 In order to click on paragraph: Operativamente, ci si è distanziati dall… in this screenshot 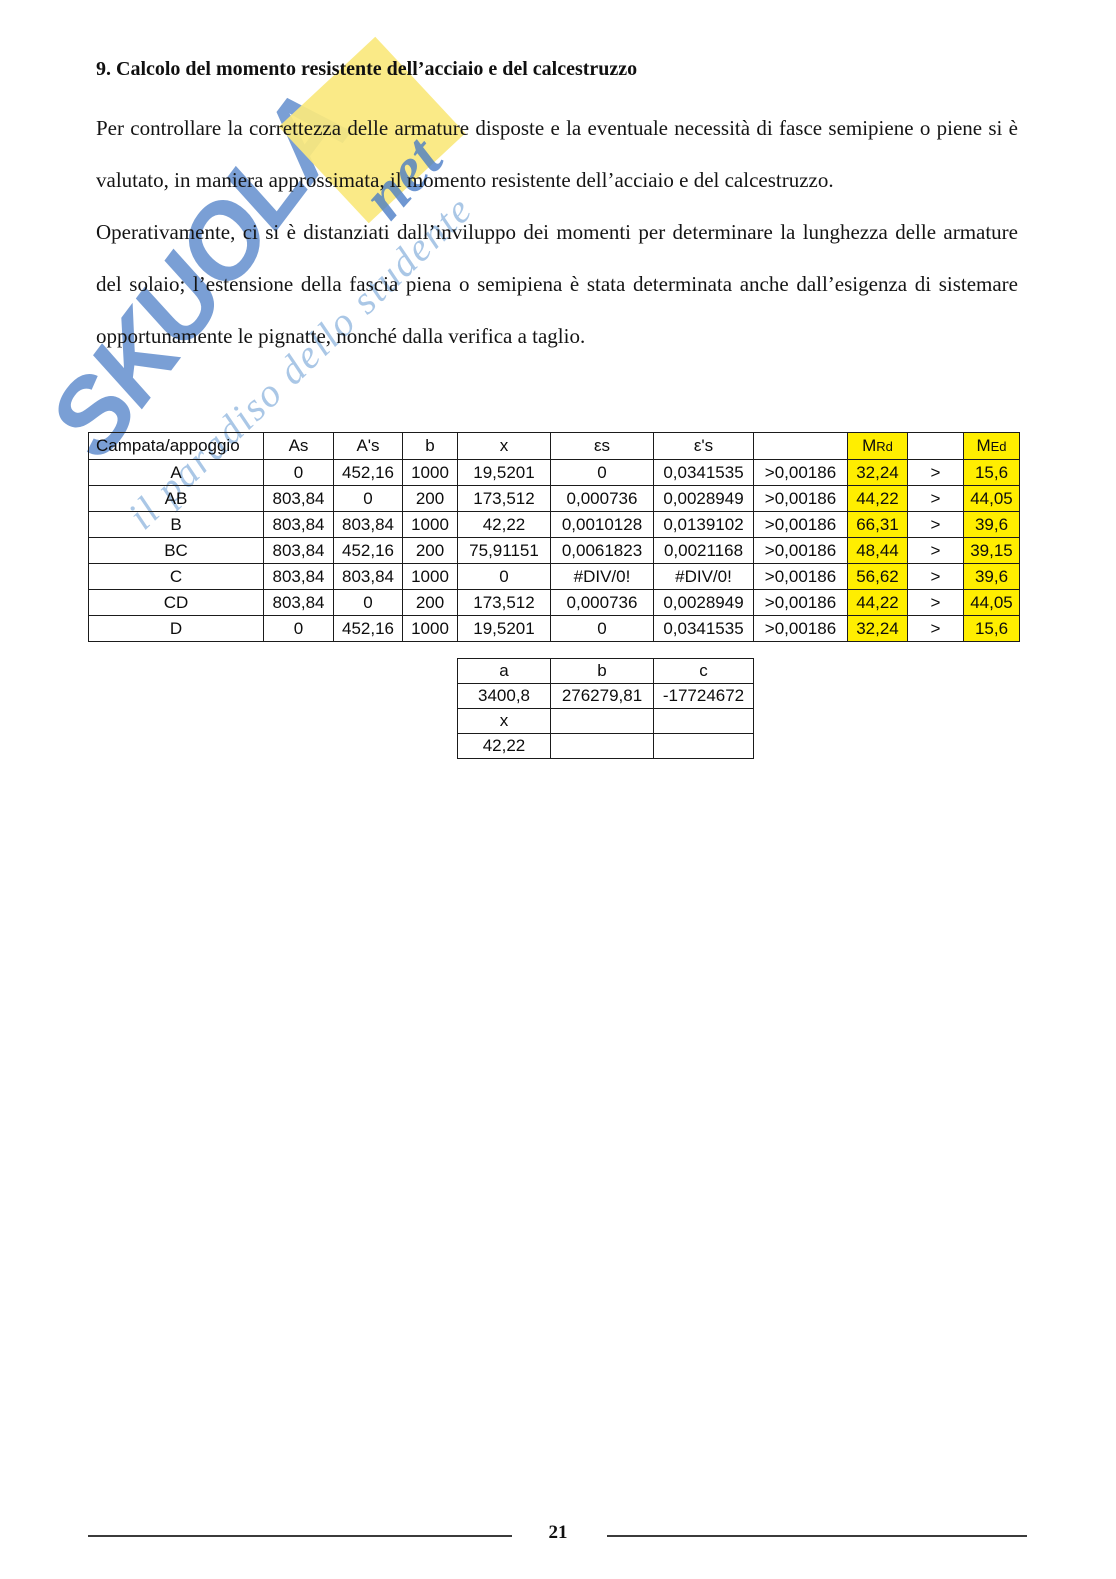, I will do `click(557, 284)`.